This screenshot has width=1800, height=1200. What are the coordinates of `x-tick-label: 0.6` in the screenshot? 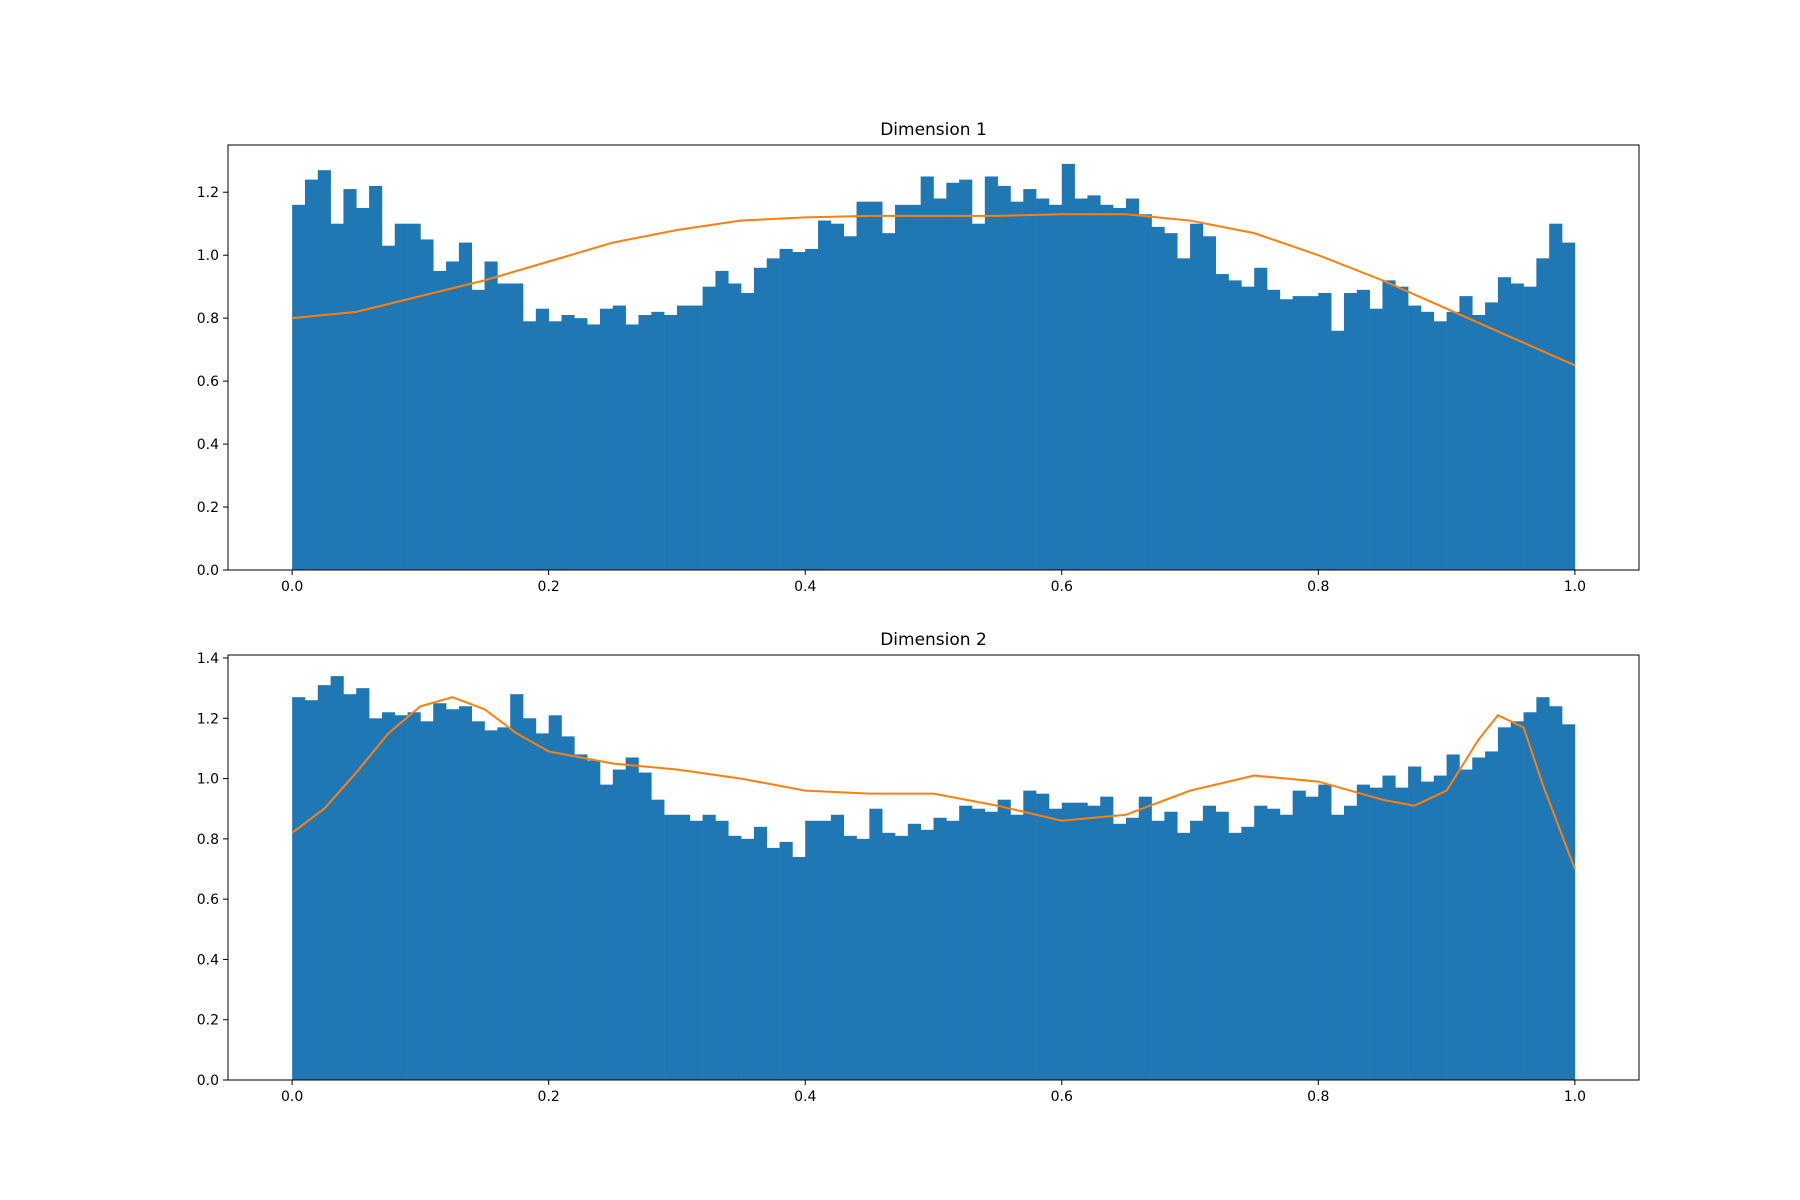 It's located at (1062, 1097).